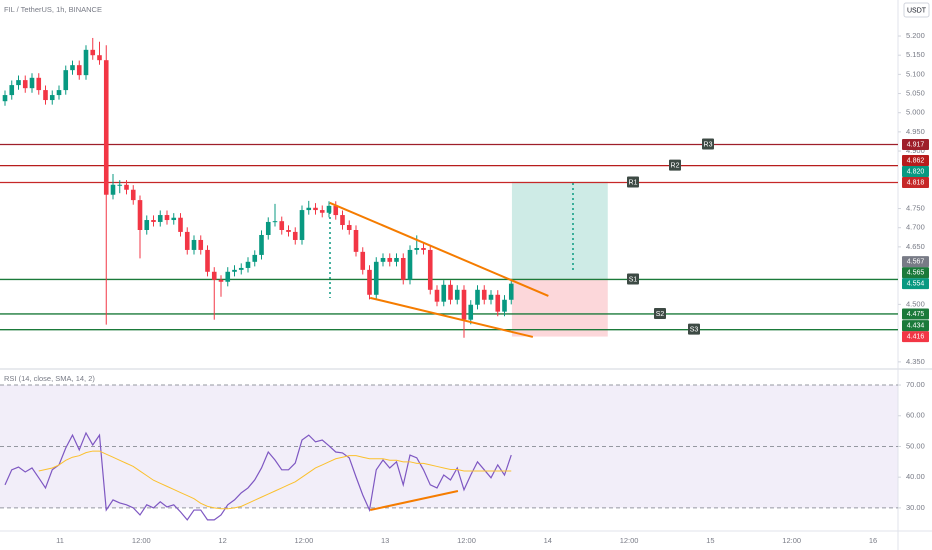 Image resolution: width=932 pixels, height=550 pixels. I want to click on x-tick-label: 15, so click(710, 540).